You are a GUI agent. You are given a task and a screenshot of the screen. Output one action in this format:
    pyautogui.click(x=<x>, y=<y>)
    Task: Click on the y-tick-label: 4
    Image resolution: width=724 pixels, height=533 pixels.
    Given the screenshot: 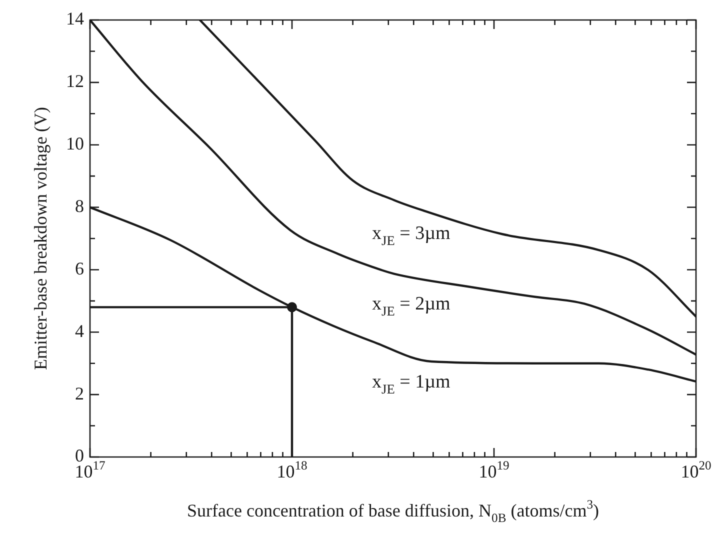 What is the action you would take?
    pyautogui.click(x=79, y=330)
    